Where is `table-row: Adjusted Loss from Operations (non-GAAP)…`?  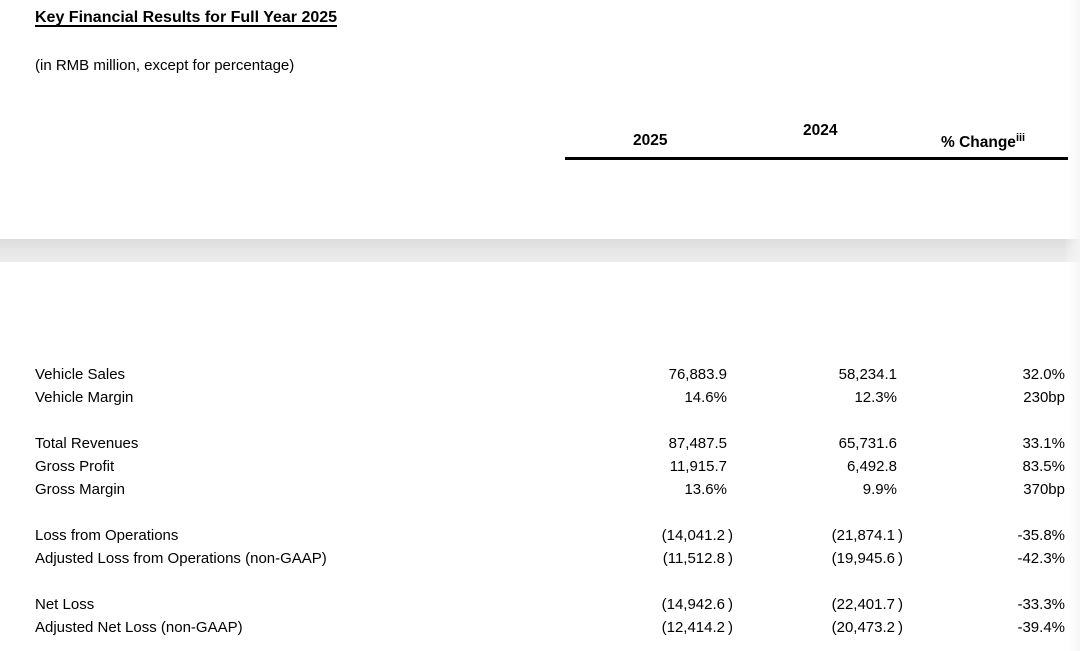 table-row: Adjusted Loss from Operations (non-GAAP)… is located at coordinates (540, 558).